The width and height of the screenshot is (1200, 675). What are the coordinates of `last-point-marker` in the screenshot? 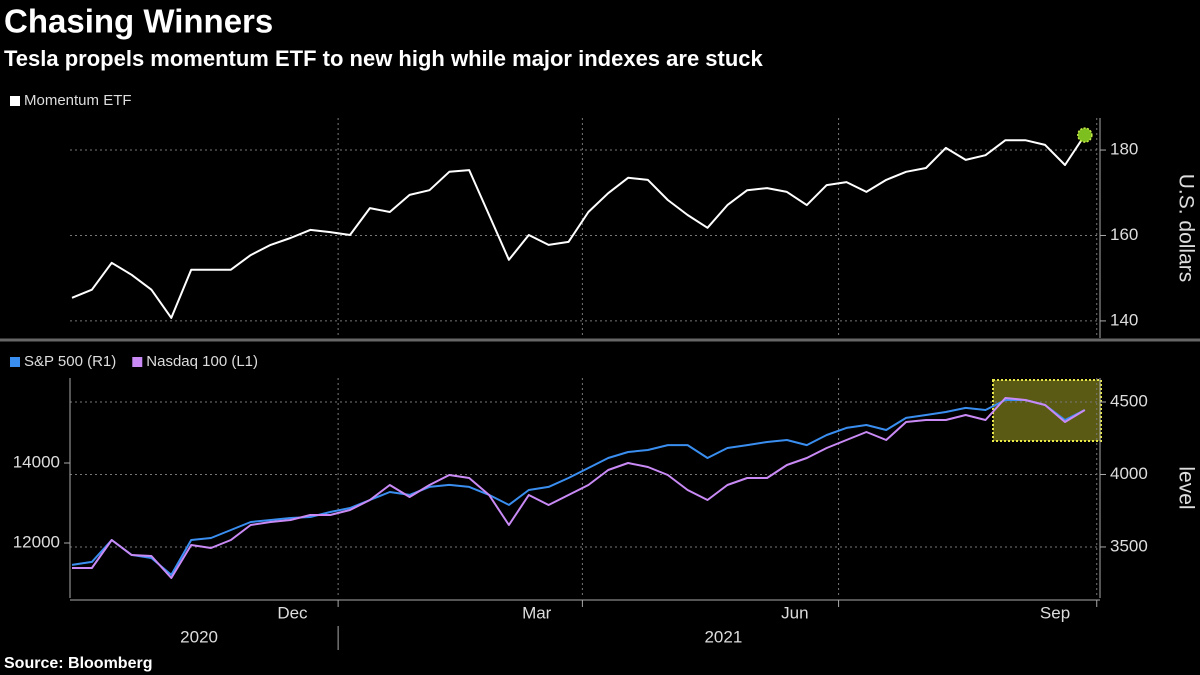 It's located at (1085, 135).